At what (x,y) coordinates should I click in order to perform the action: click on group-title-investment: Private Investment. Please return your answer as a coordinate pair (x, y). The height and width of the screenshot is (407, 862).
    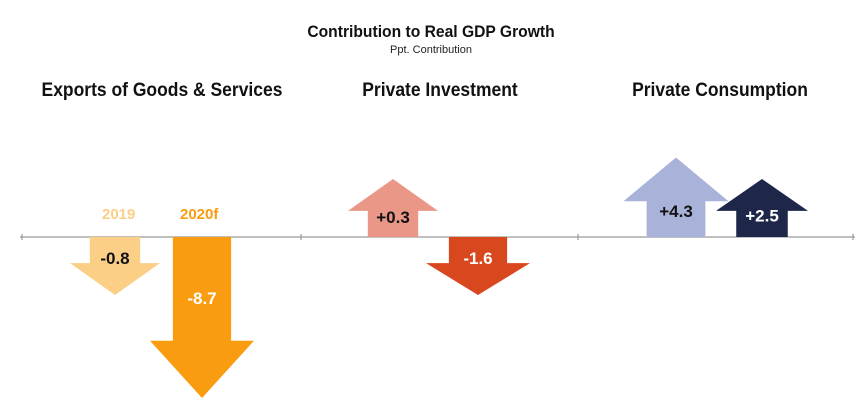
    Looking at the image, I should click on (440, 90).